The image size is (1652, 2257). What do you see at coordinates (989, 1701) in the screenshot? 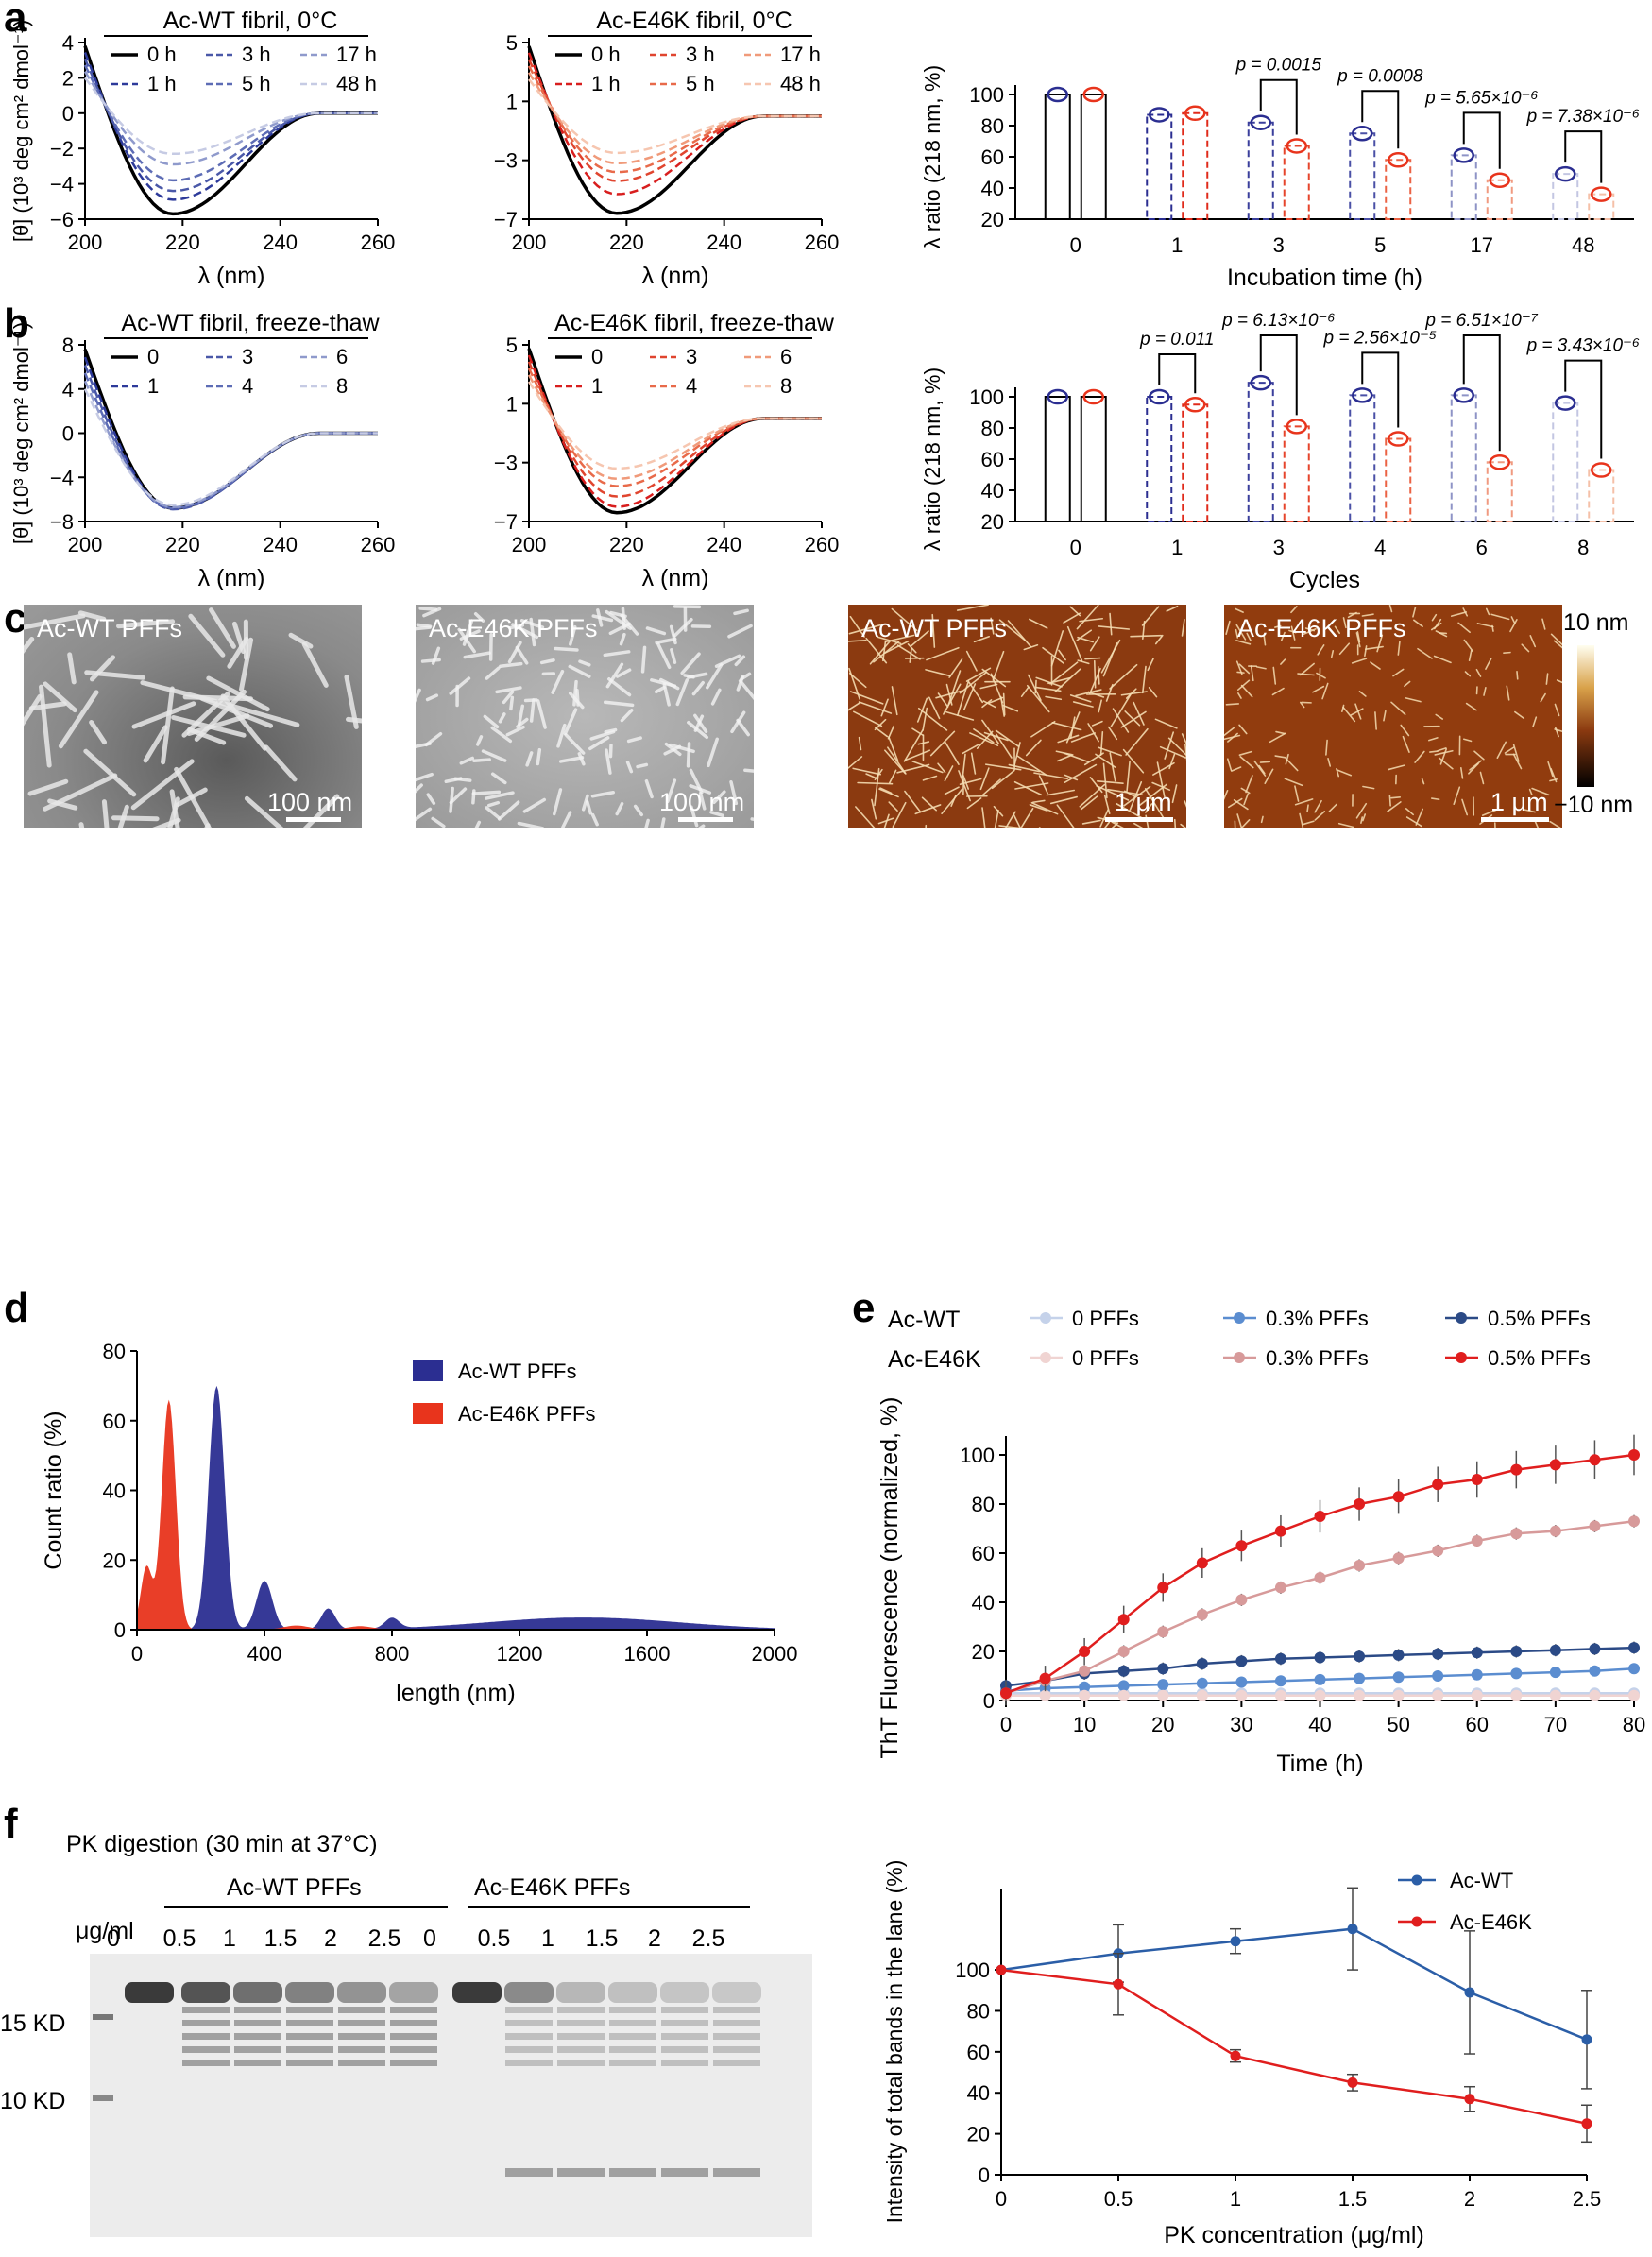
I see `e-y-tick-label: 0` at bounding box center [989, 1701].